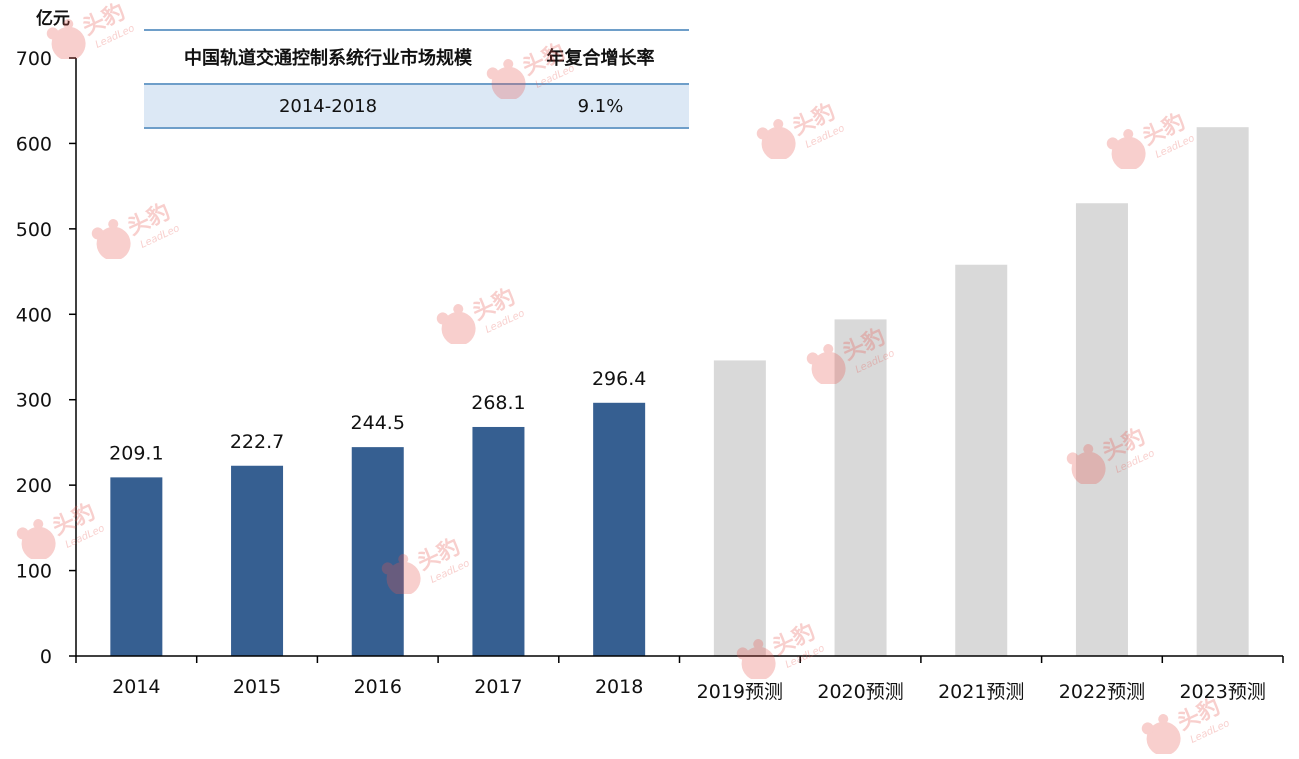 Image resolution: width=1299 pixels, height=759 pixels. I want to click on cagr-header-rate: 年复合增长率, so click(600, 56).